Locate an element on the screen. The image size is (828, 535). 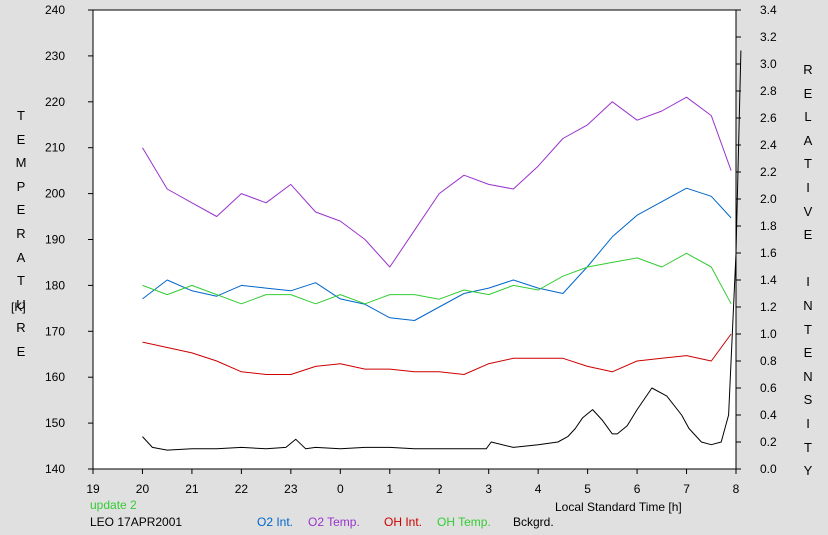
series-line-oh-int is located at coordinates (437, 354).